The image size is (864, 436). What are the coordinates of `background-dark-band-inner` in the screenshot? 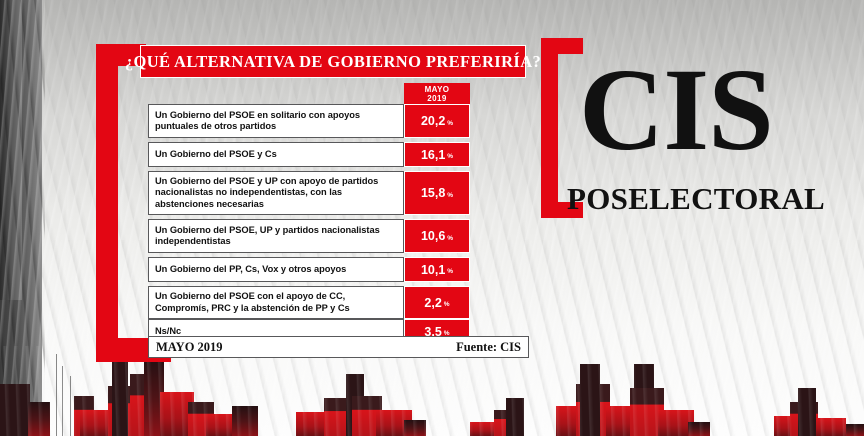 It's located at (11, 150).